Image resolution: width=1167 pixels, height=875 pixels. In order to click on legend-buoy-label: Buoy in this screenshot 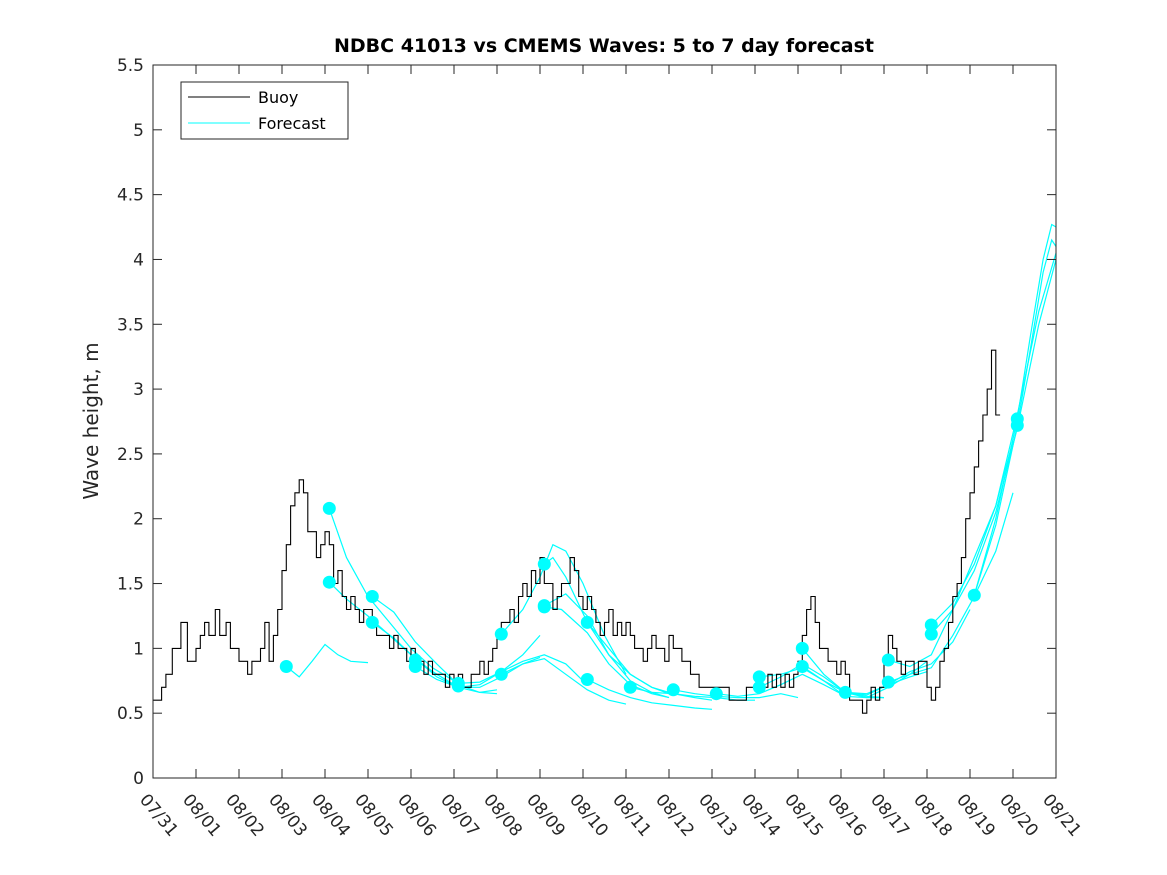, I will do `click(278, 97)`.